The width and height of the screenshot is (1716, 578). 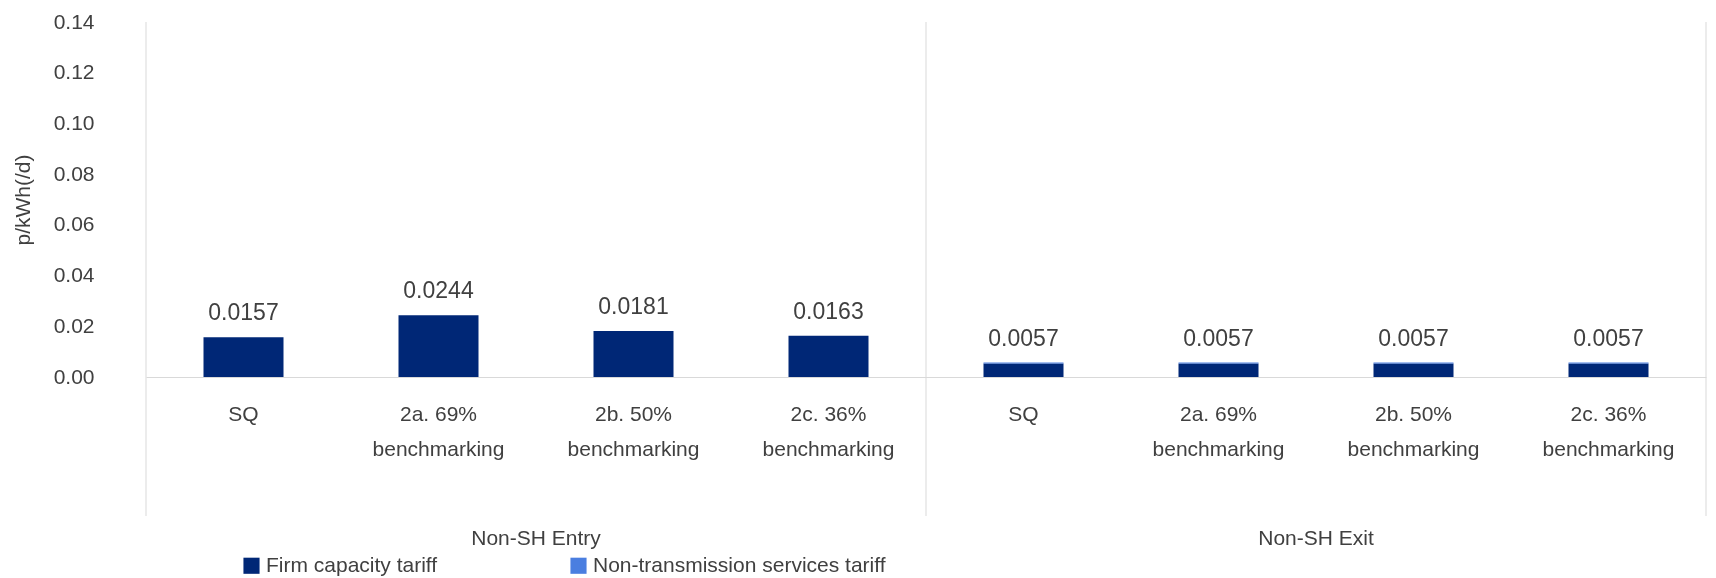 I want to click on y-tick-label: 0.00, so click(x=74, y=376).